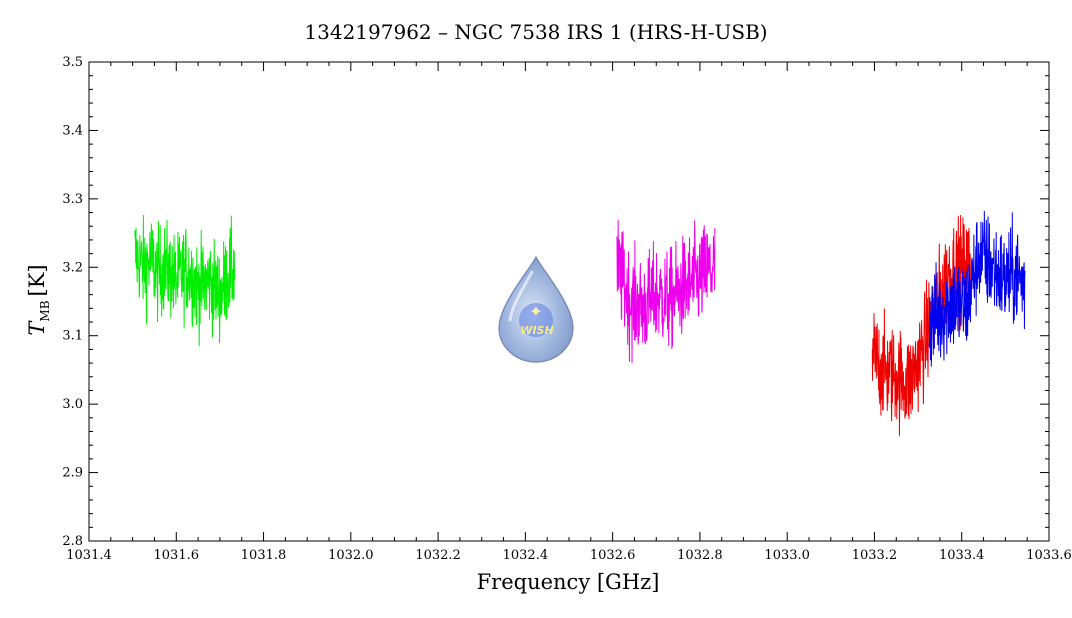 The image size is (1072, 618). I want to click on x-tick-label: 1032.8, so click(700, 555).